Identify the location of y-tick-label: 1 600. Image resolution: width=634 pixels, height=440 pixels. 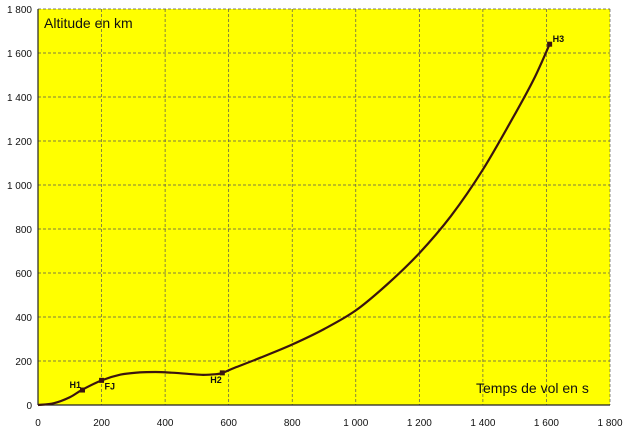
(19, 54).